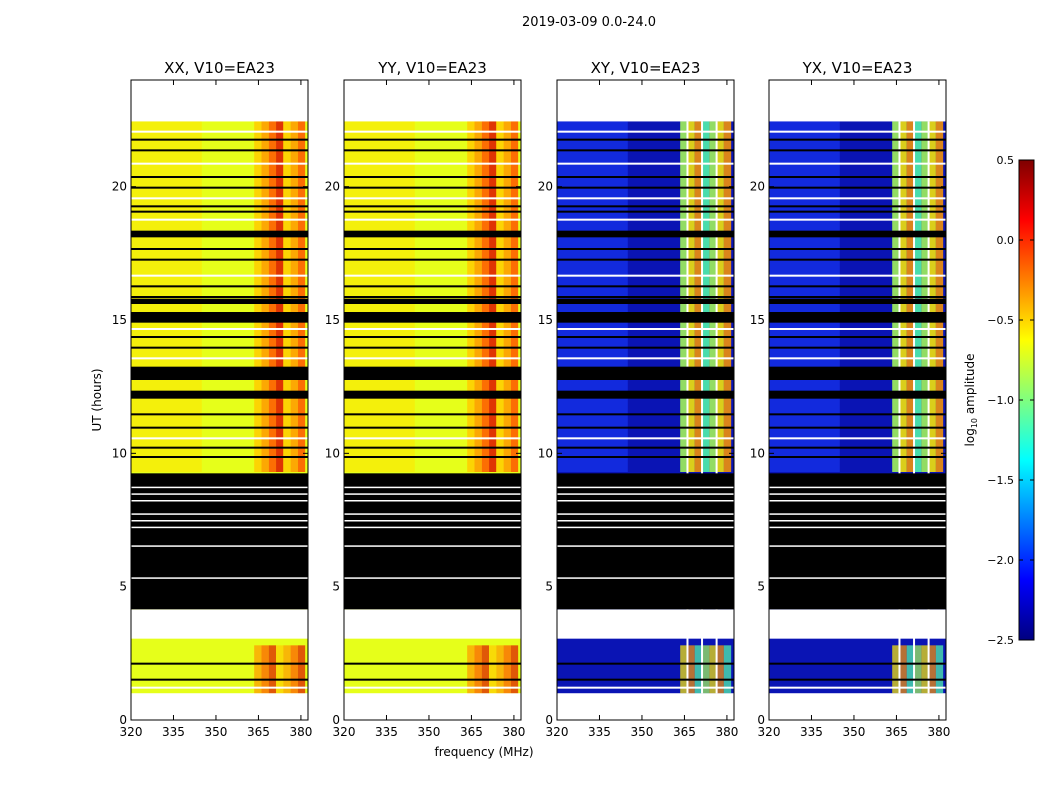 The image size is (1050, 800). What do you see at coordinates (219, 400) in the screenshot?
I see `panel-frame` at bounding box center [219, 400].